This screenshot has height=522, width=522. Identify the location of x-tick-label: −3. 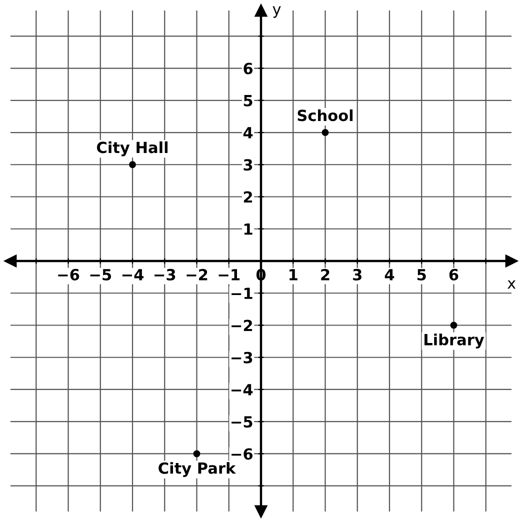
(165, 274).